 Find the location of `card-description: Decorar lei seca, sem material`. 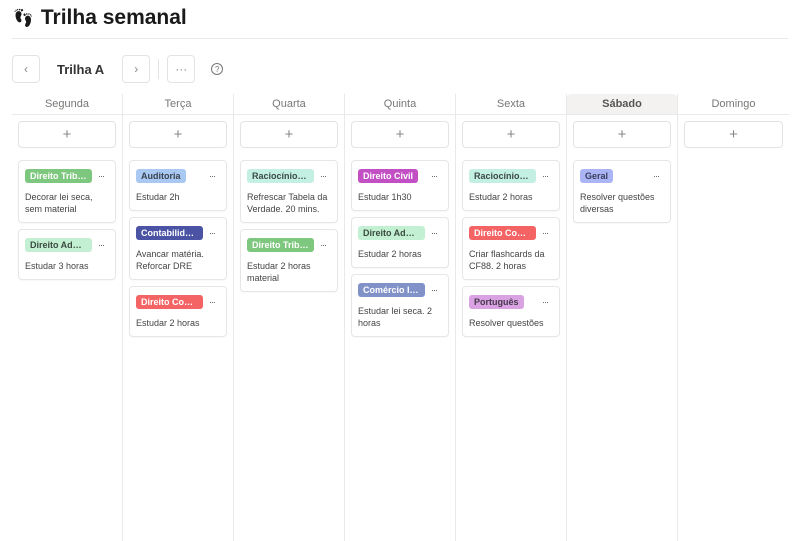

card-description: Decorar lei seca, sem material is located at coordinates (59, 203).